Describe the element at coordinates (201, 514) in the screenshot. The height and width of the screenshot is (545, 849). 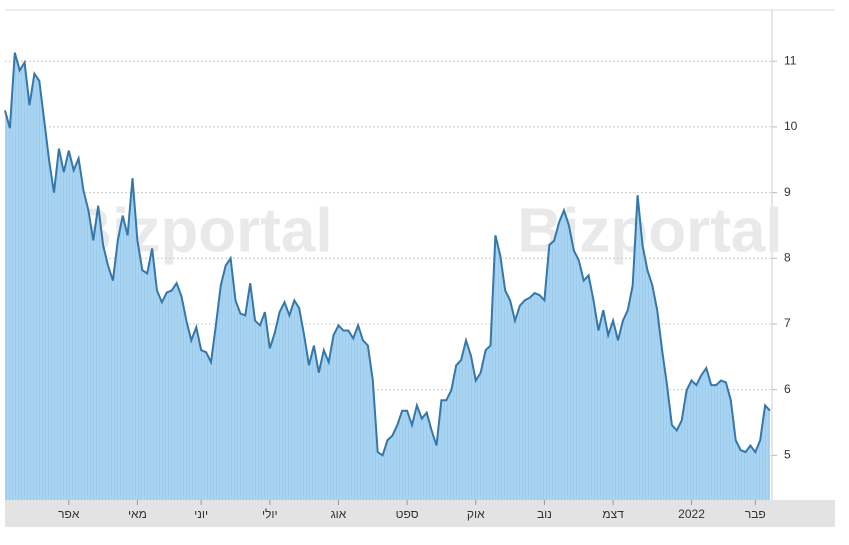
I see `x-tick-label: יוני` at that location.